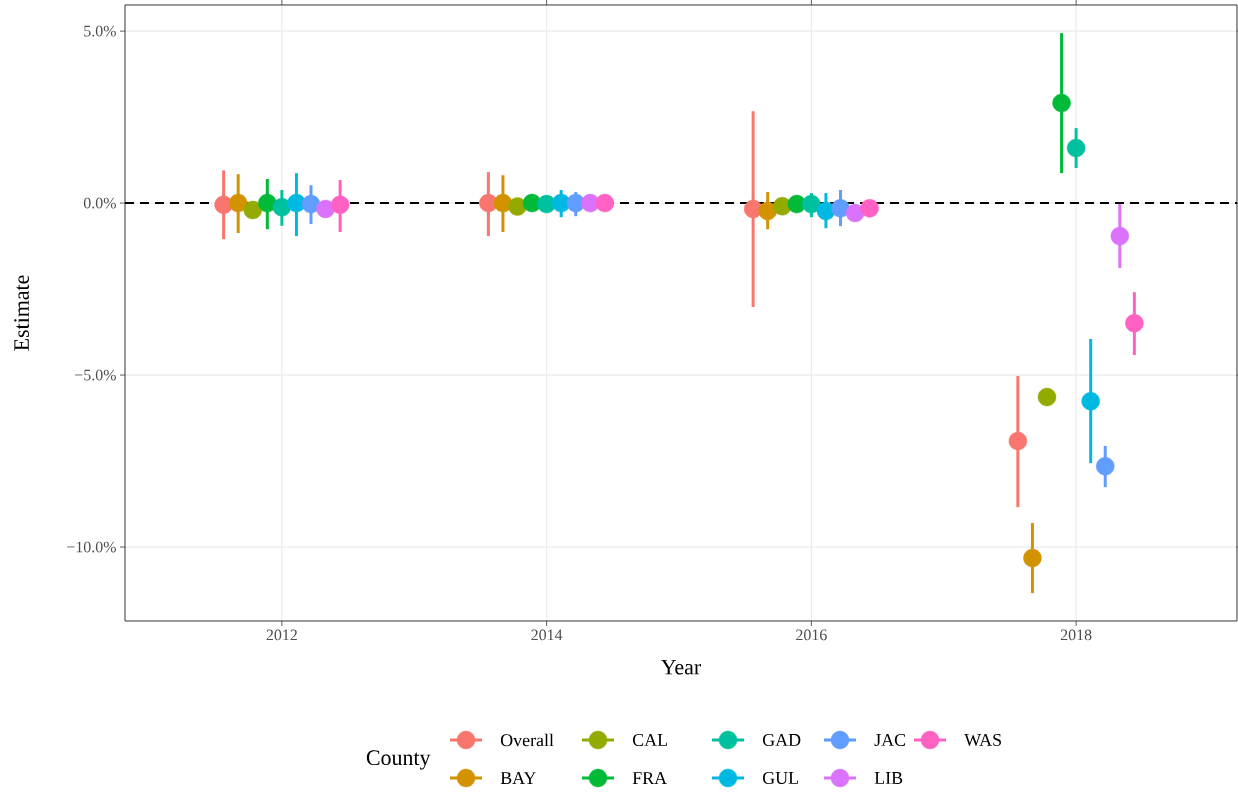  Describe the element at coordinates (888, 778) in the screenshot. I see `legend-label: LIB` at that location.